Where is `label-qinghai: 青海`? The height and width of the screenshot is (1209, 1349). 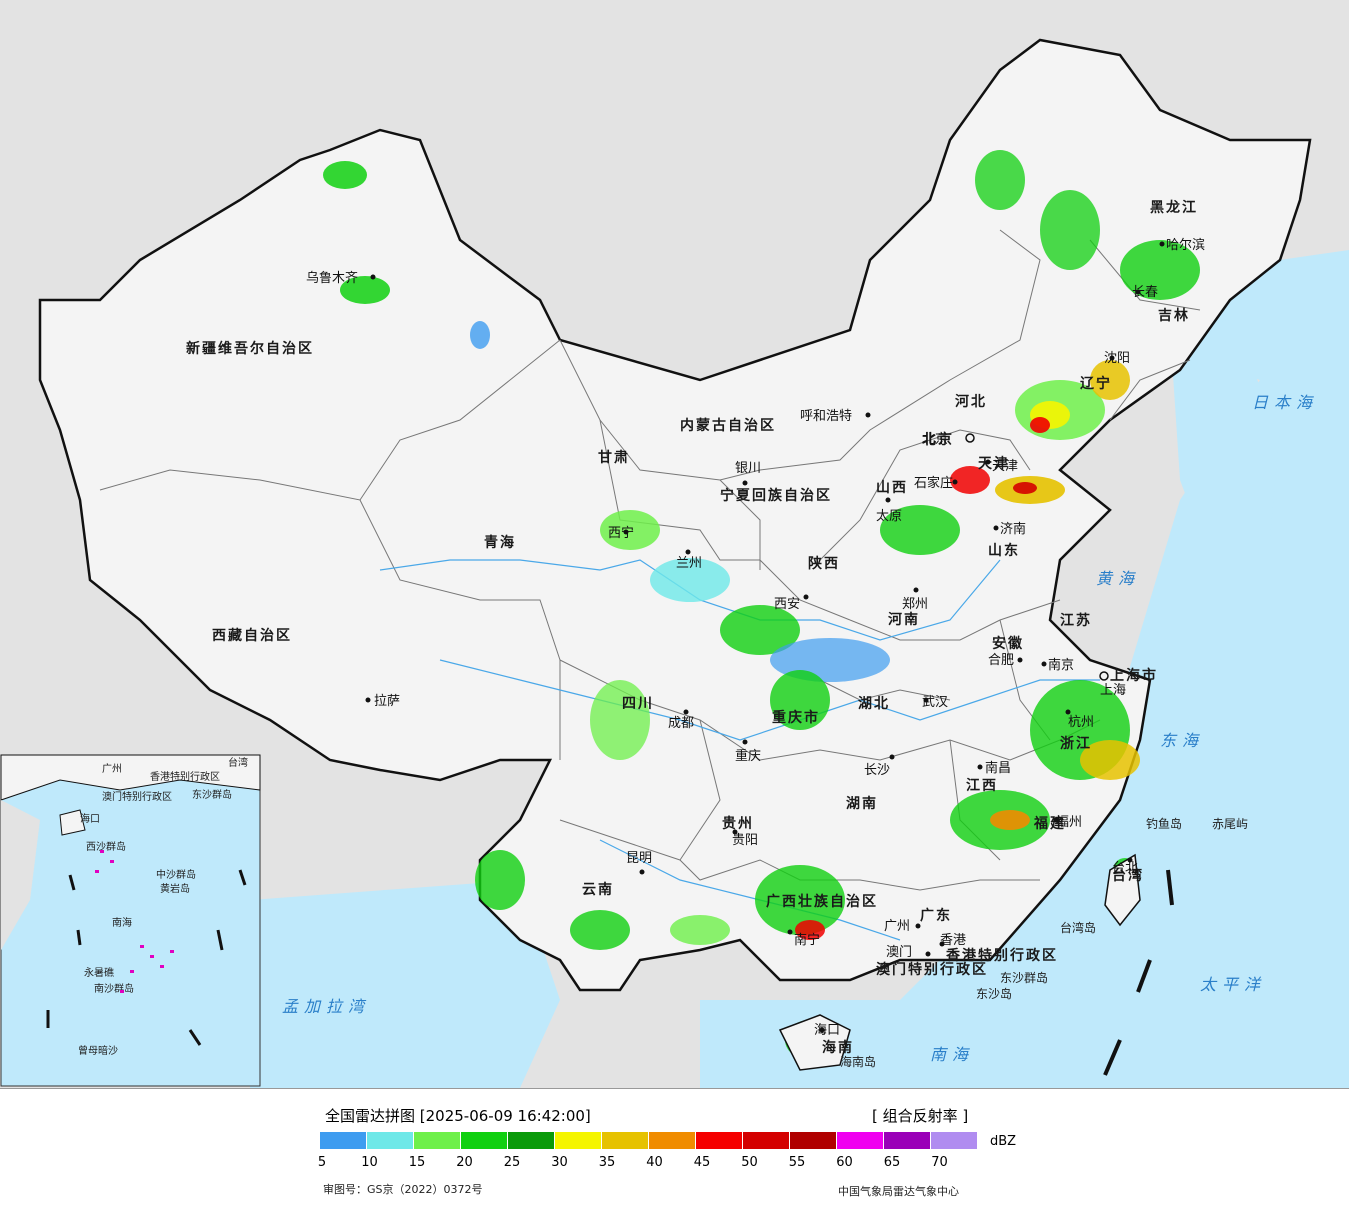 label-qinghai: 青海 is located at coordinates (500, 542).